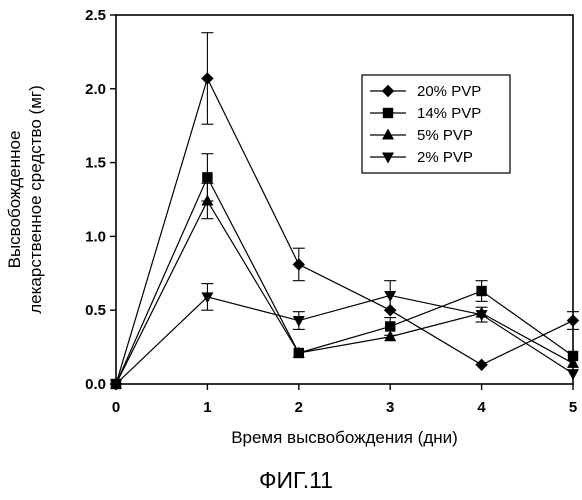  What do you see at coordinates (95, 89) in the screenshot?
I see `y-tick-label: 2.0` at bounding box center [95, 89].